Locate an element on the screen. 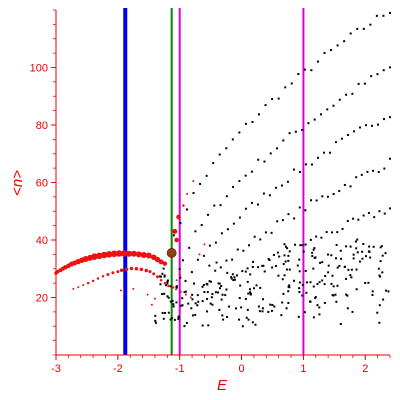  y-axis-title: <n> is located at coordinates (17, 183).